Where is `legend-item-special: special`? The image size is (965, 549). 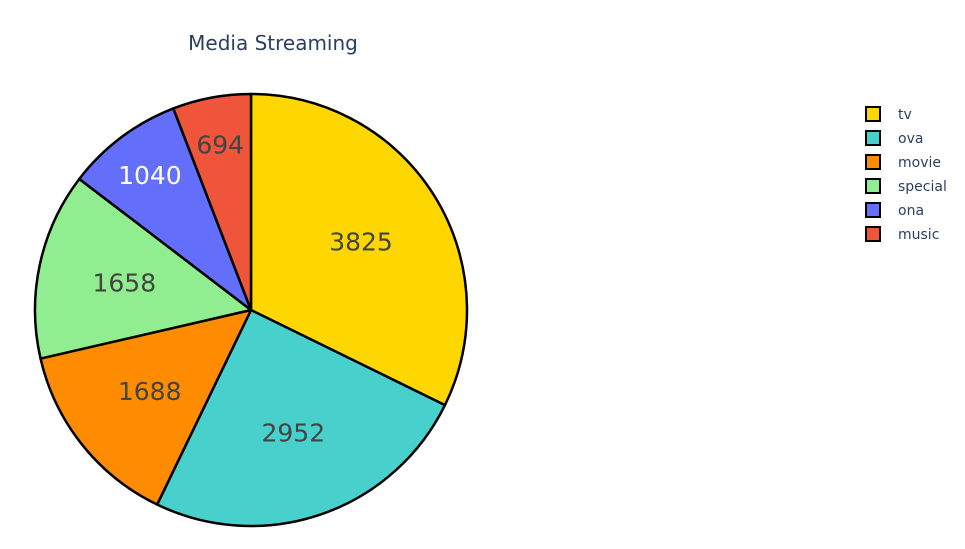 legend-item-special: special is located at coordinates (906, 186).